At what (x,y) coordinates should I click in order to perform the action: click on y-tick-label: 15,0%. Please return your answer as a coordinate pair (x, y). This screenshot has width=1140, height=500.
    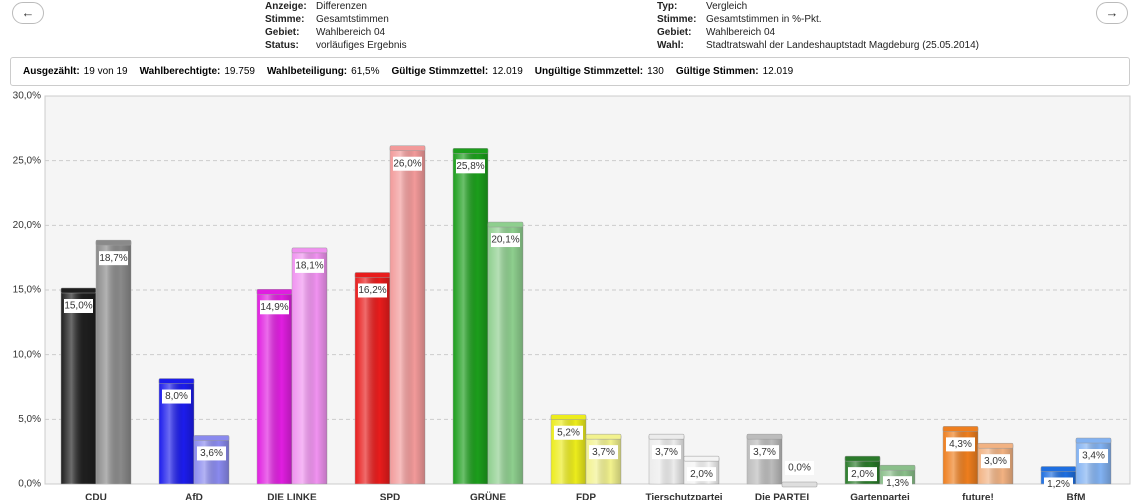
    Looking at the image, I should click on (27, 290).